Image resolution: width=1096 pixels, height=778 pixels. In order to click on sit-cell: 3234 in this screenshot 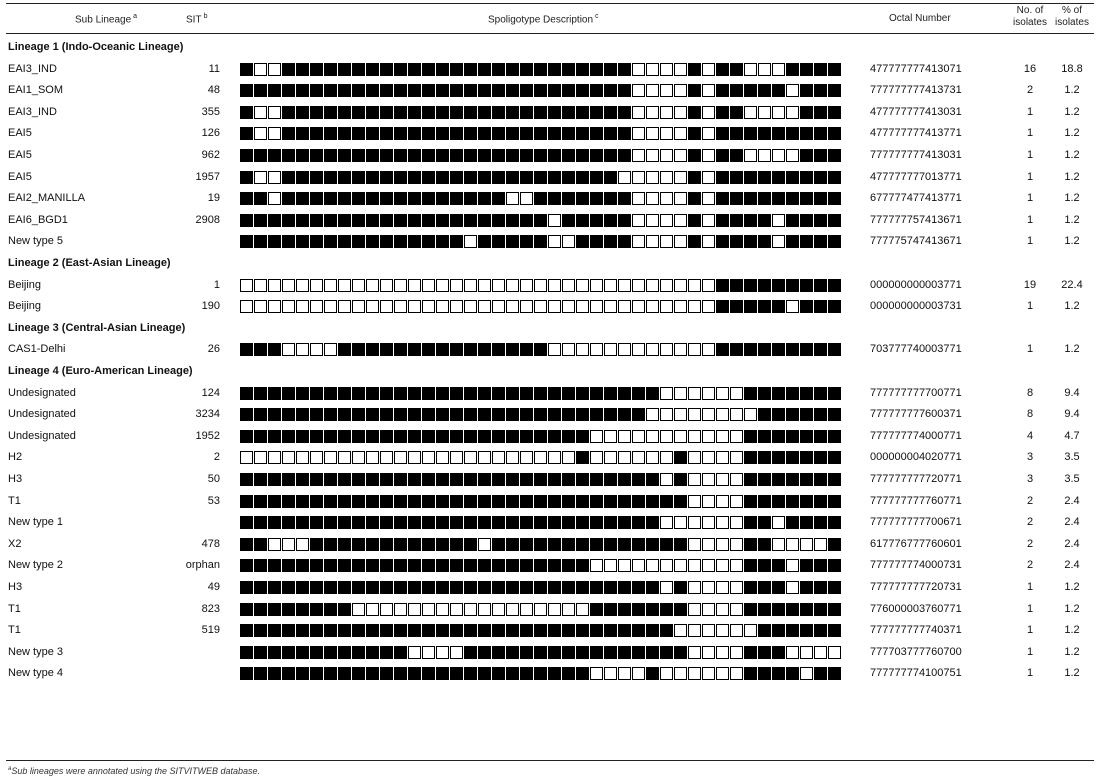, I will do `click(207, 414)`.